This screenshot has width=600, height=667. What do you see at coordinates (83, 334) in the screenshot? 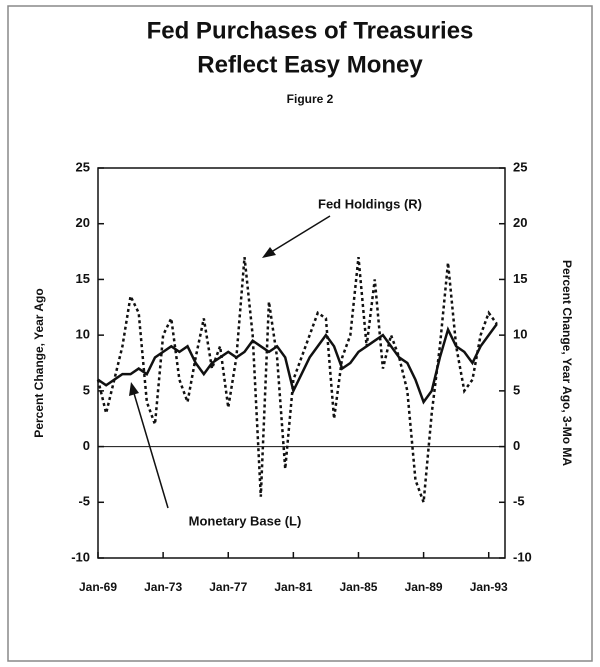
I see `y-tick-label: 10` at bounding box center [83, 334].